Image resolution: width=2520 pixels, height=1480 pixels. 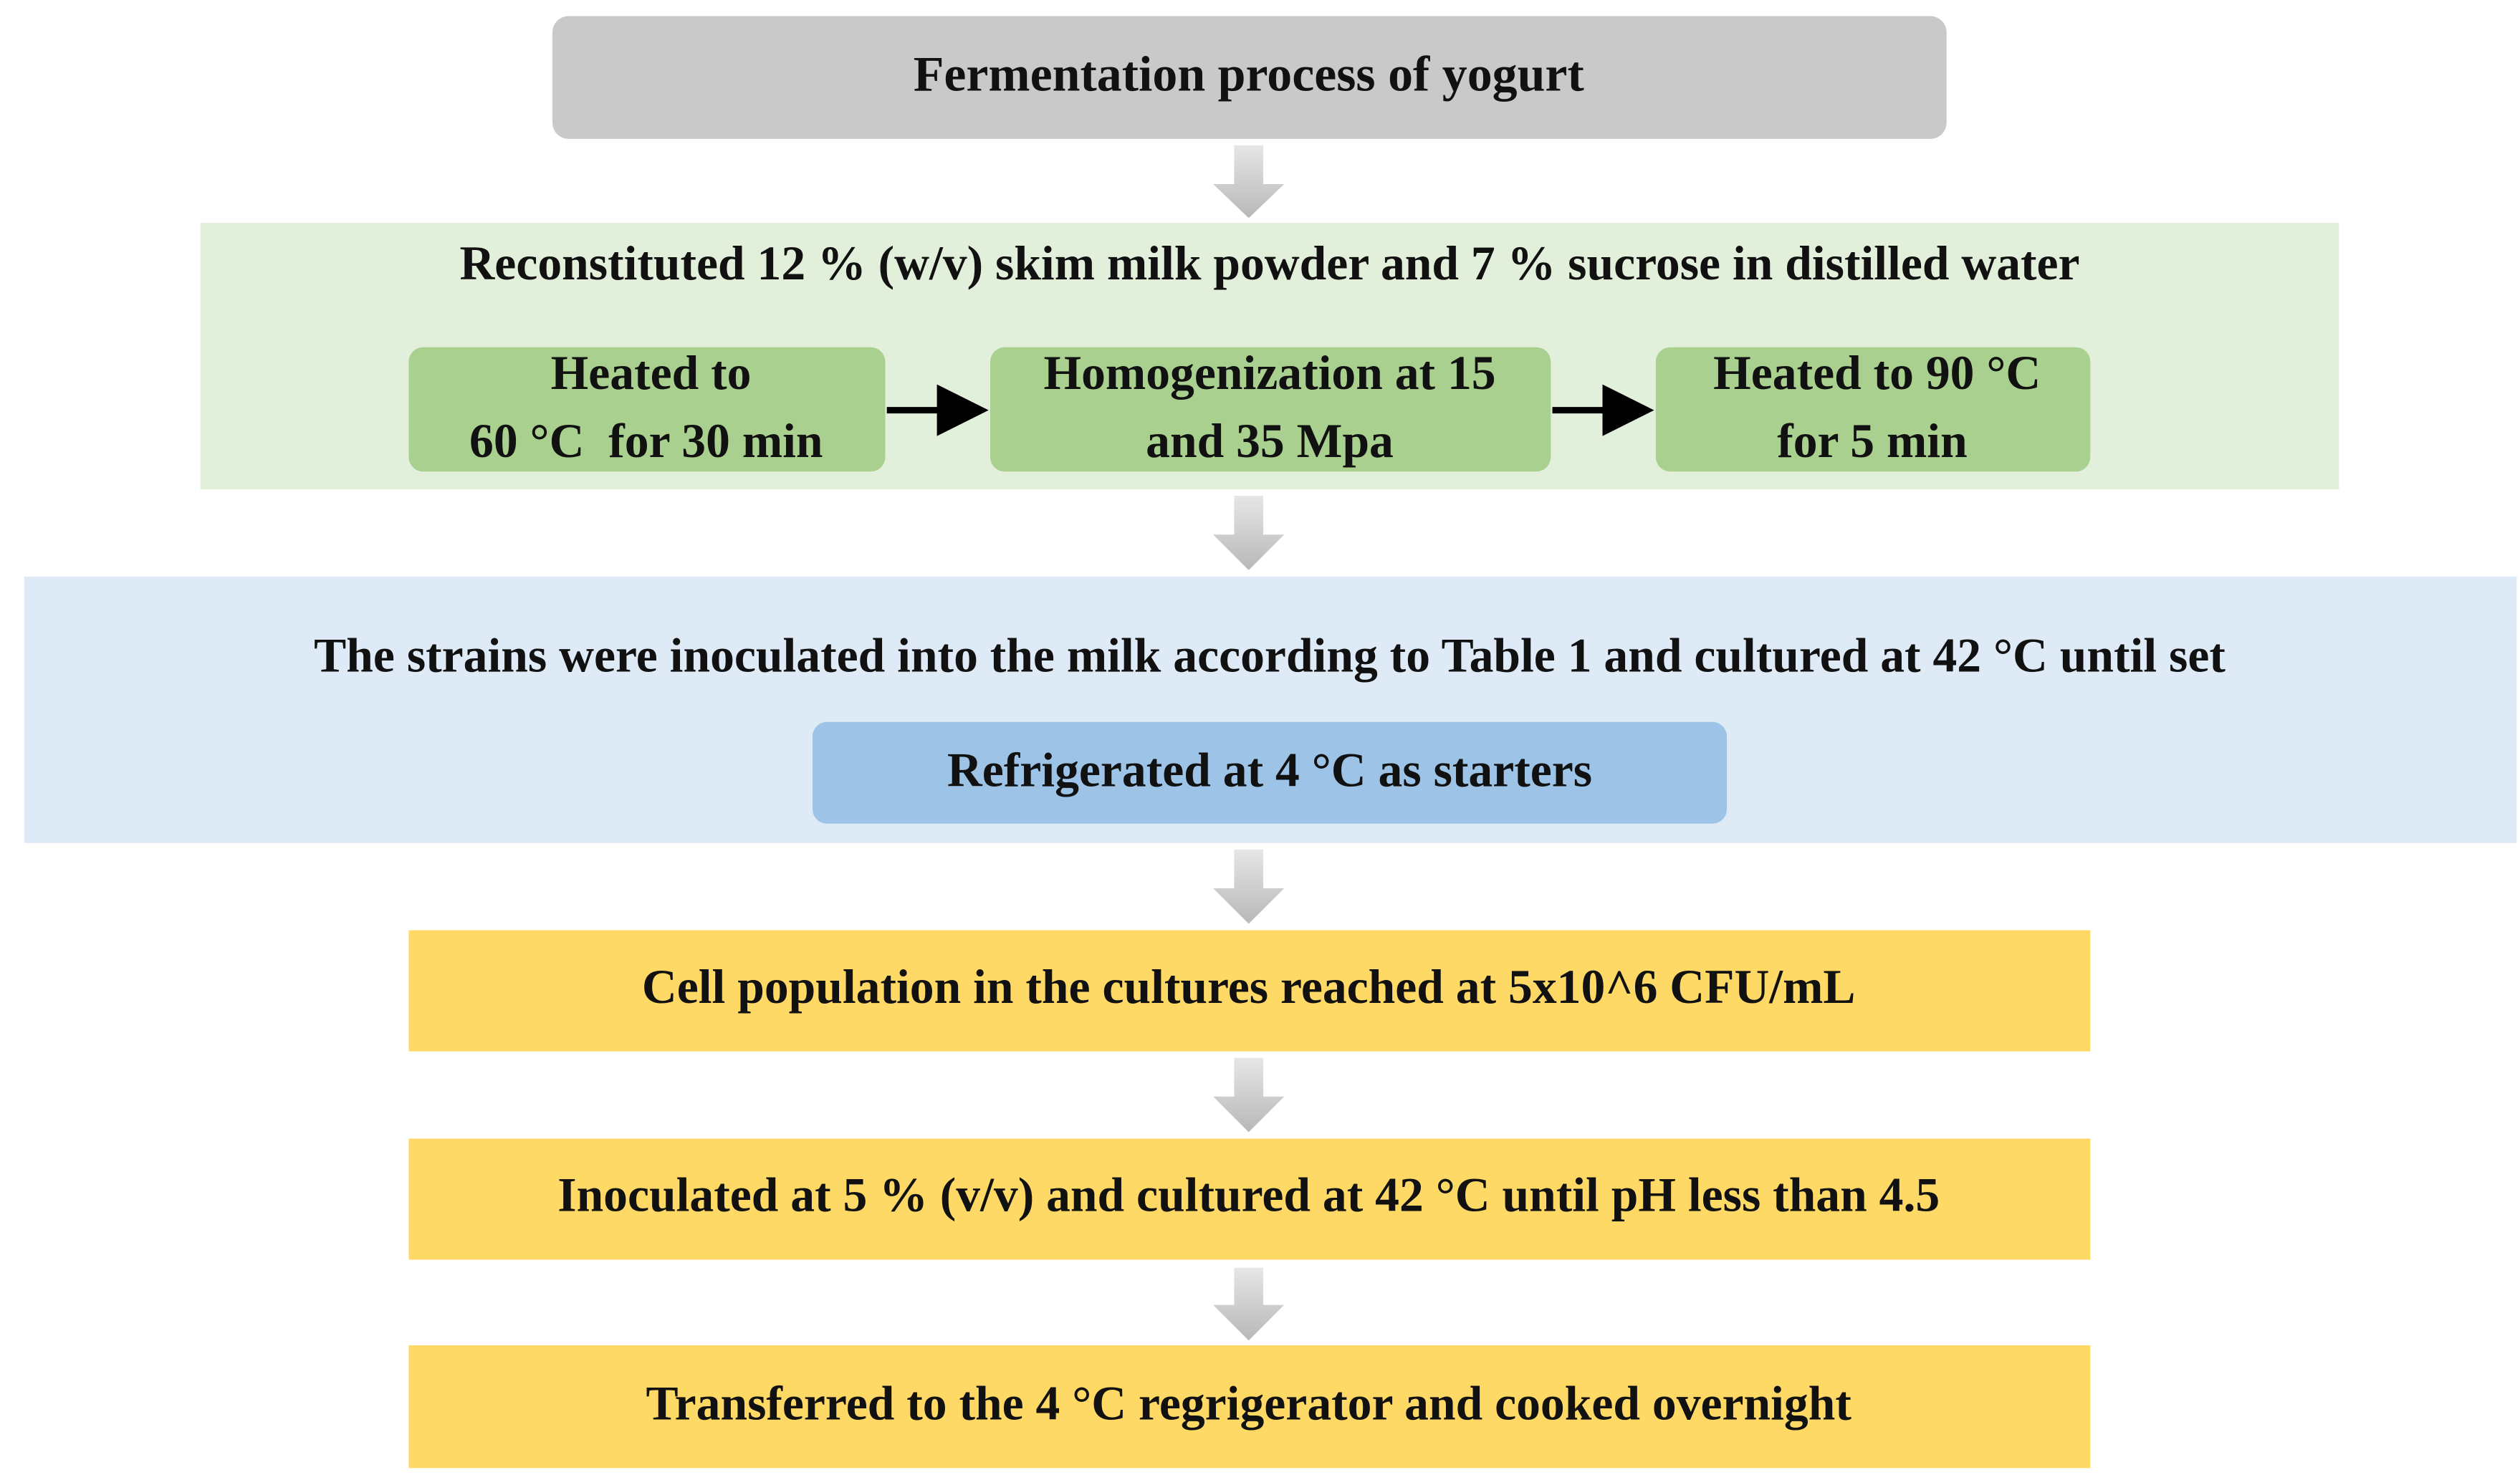 What do you see at coordinates (1270, 441) in the screenshot?
I see `substep-line: and 35 Mpa` at bounding box center [1270, 441].